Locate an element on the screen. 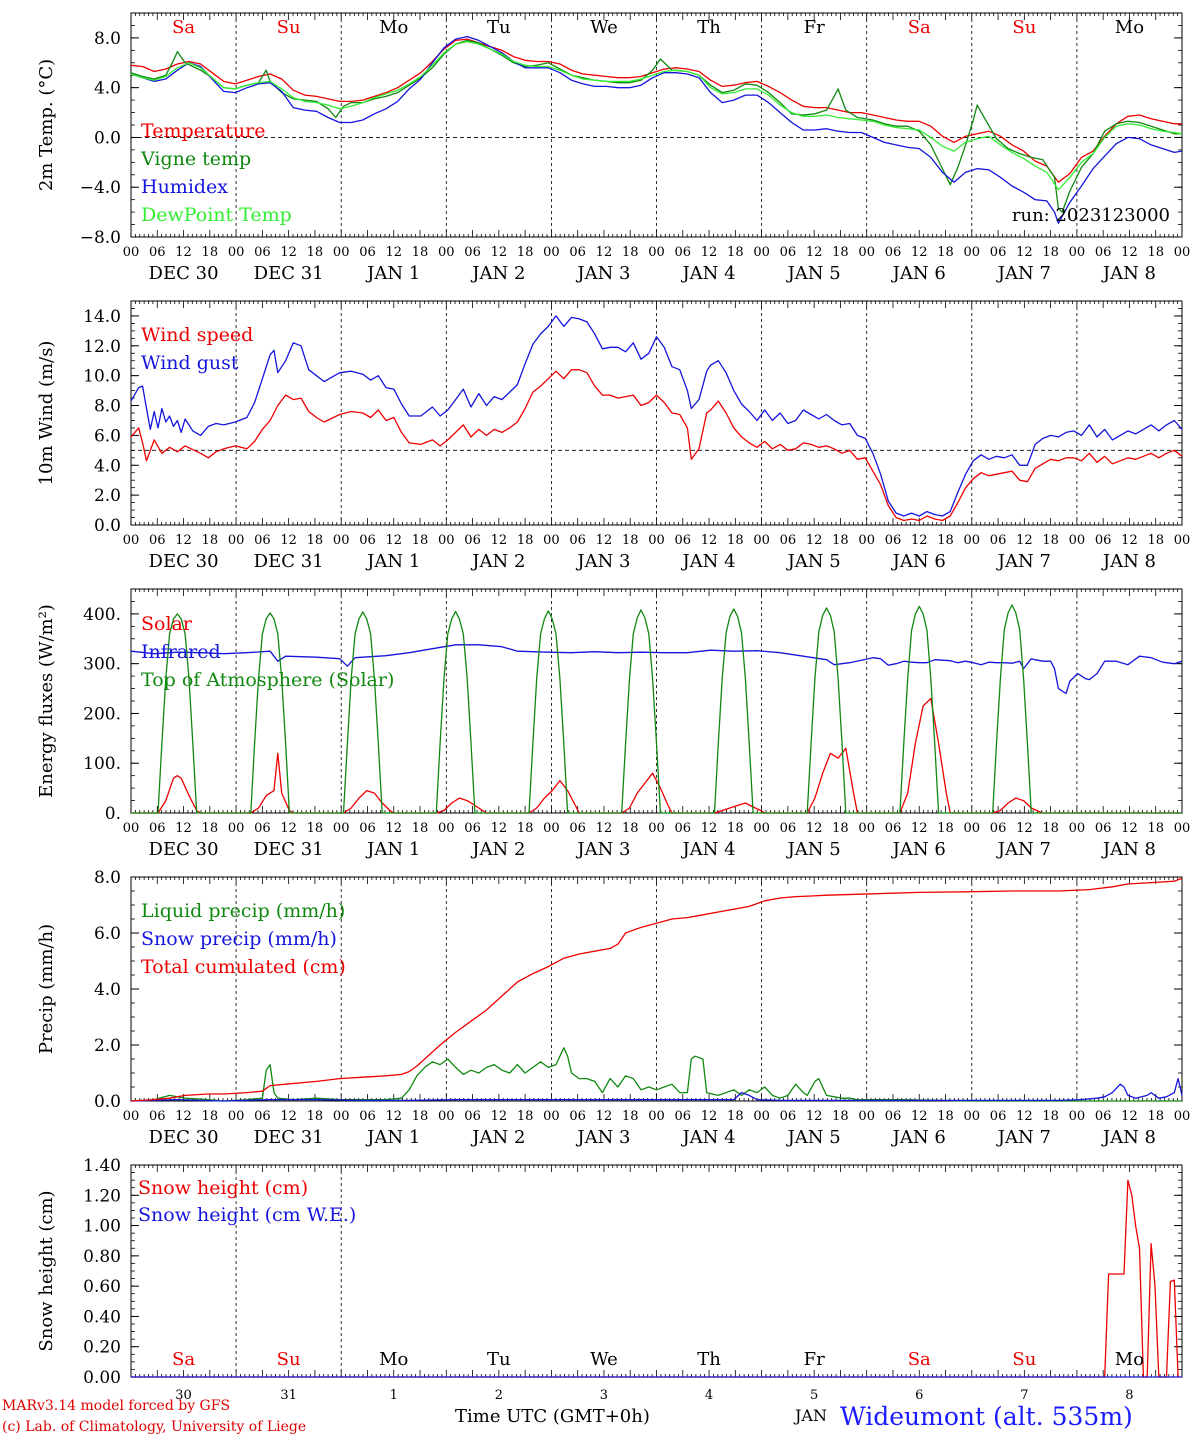 This screenshot has width=1194, height=1444. x-axis-title: Time UTC (GMT+0h) is located at coordinates (552, 1416).